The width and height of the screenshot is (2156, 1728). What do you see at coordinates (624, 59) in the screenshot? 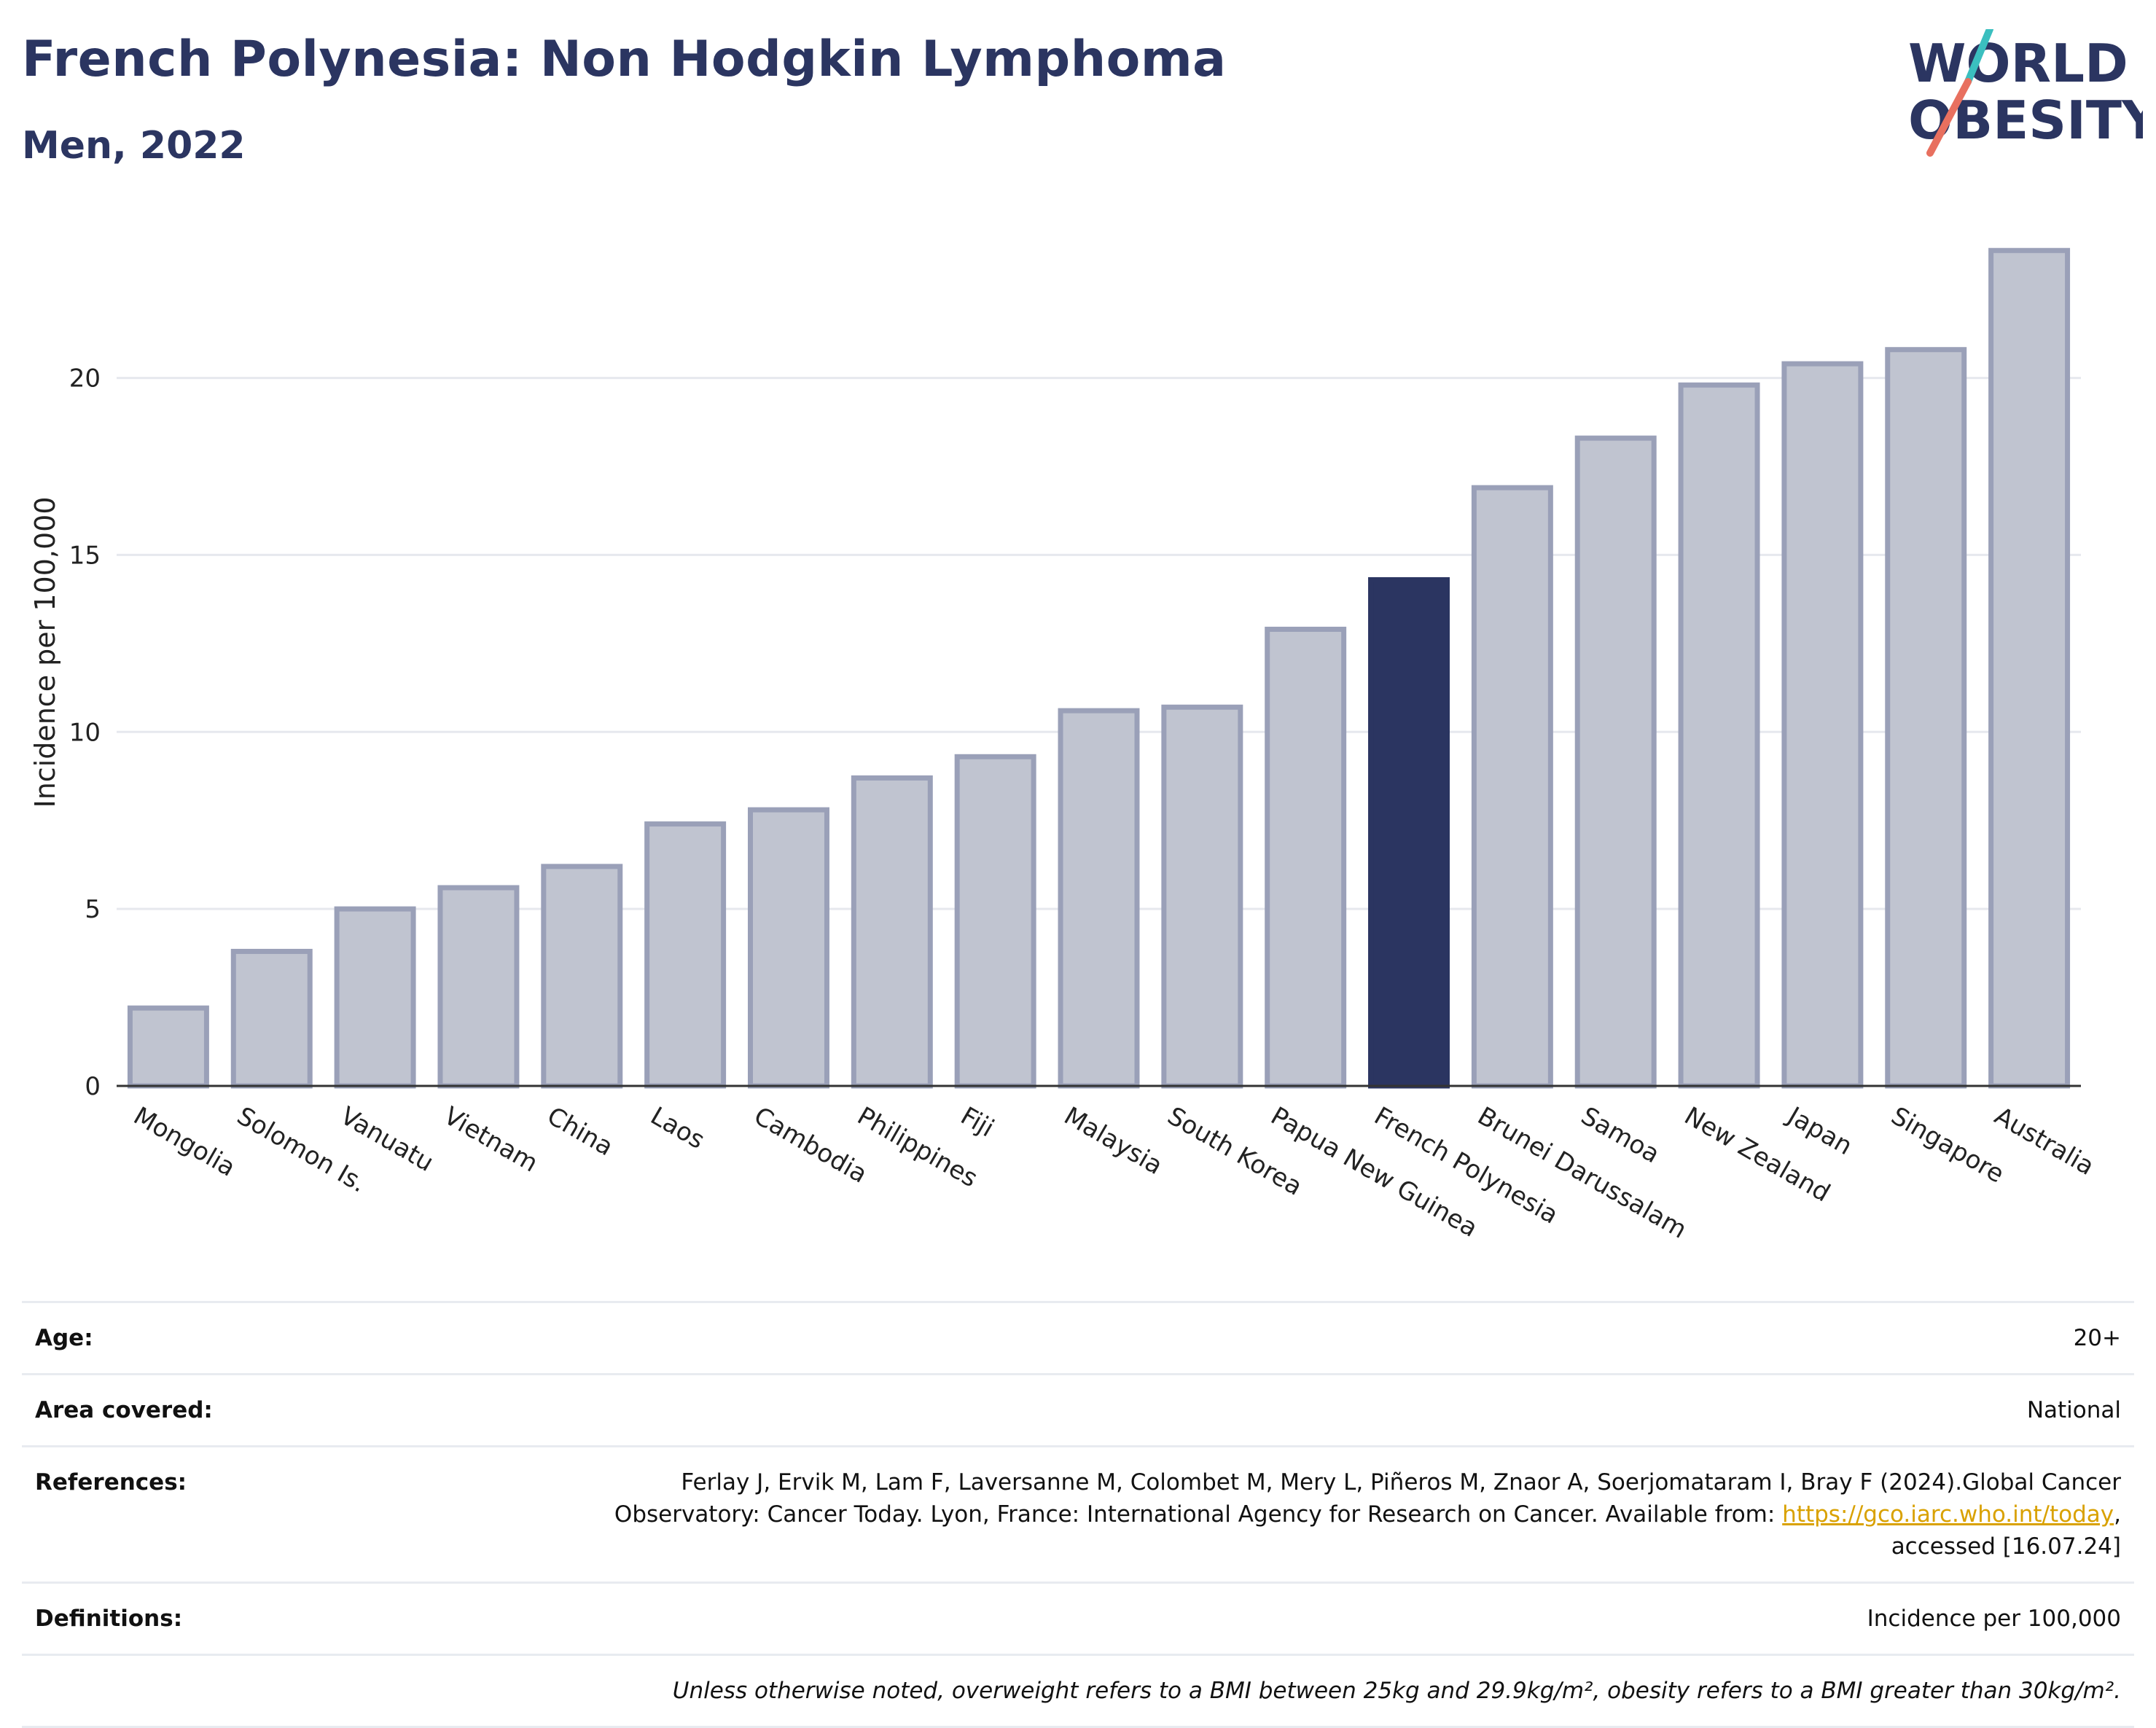
I see `chart-title: French Polynesia: Non Hodgkin Lymphoma` at bounding box center [624, 59].